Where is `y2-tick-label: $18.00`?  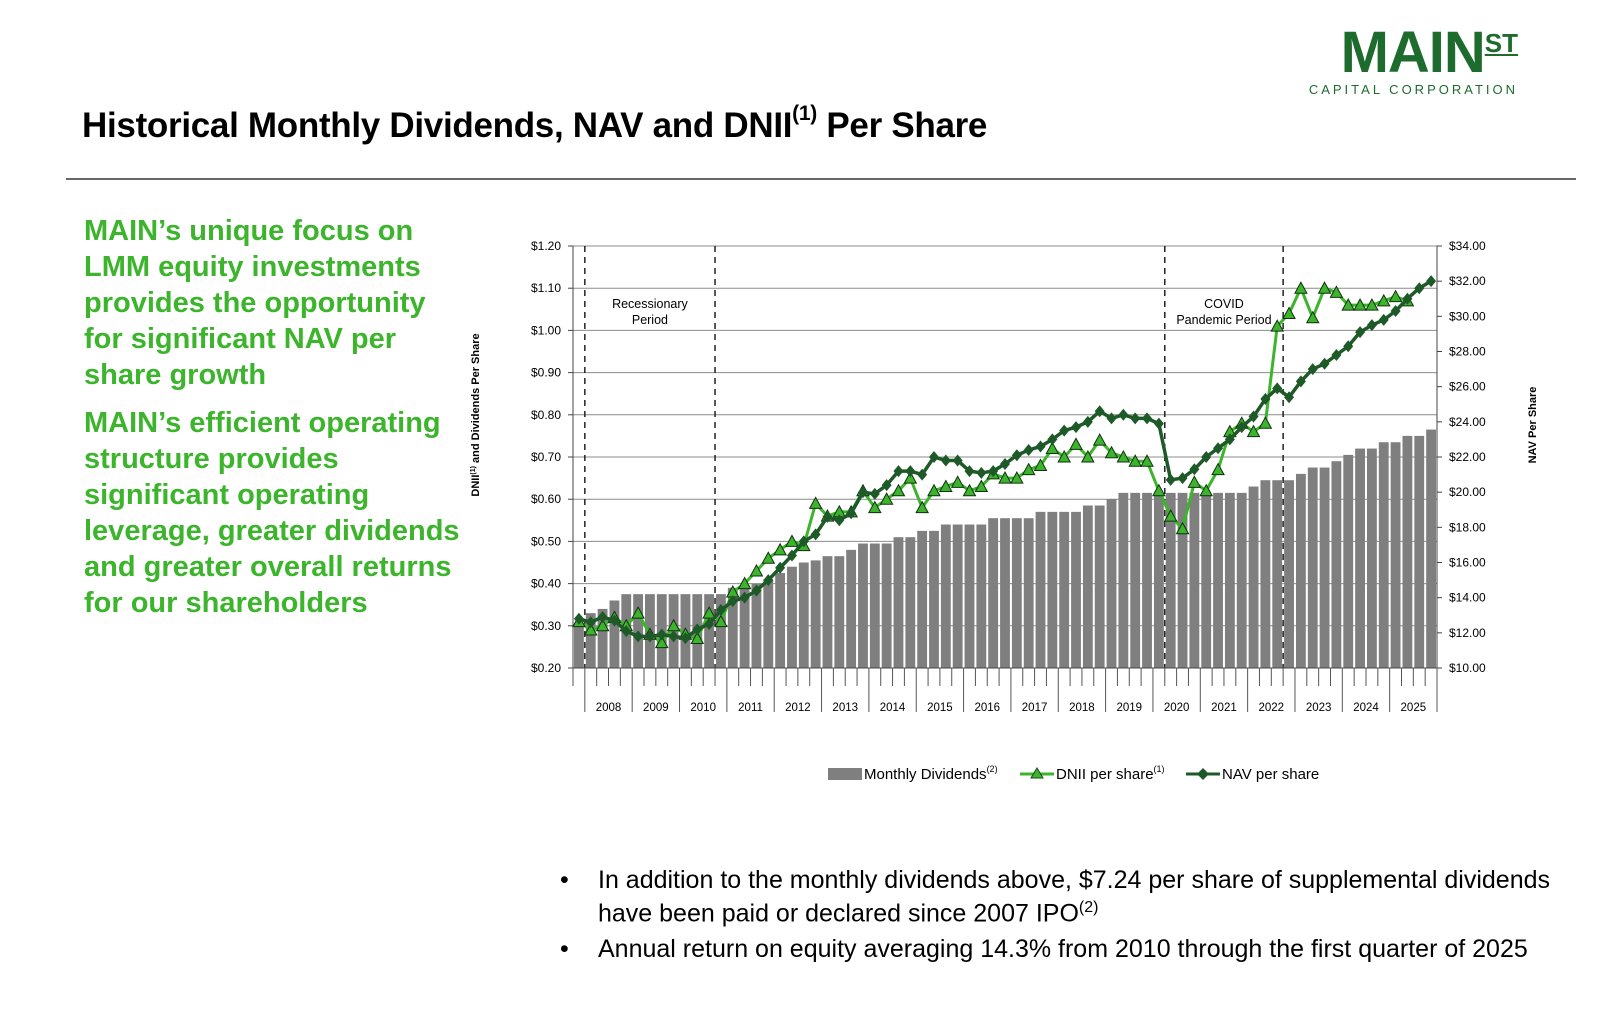 y2-tick-label: $18.00 is located at coordinates (1467, 527).